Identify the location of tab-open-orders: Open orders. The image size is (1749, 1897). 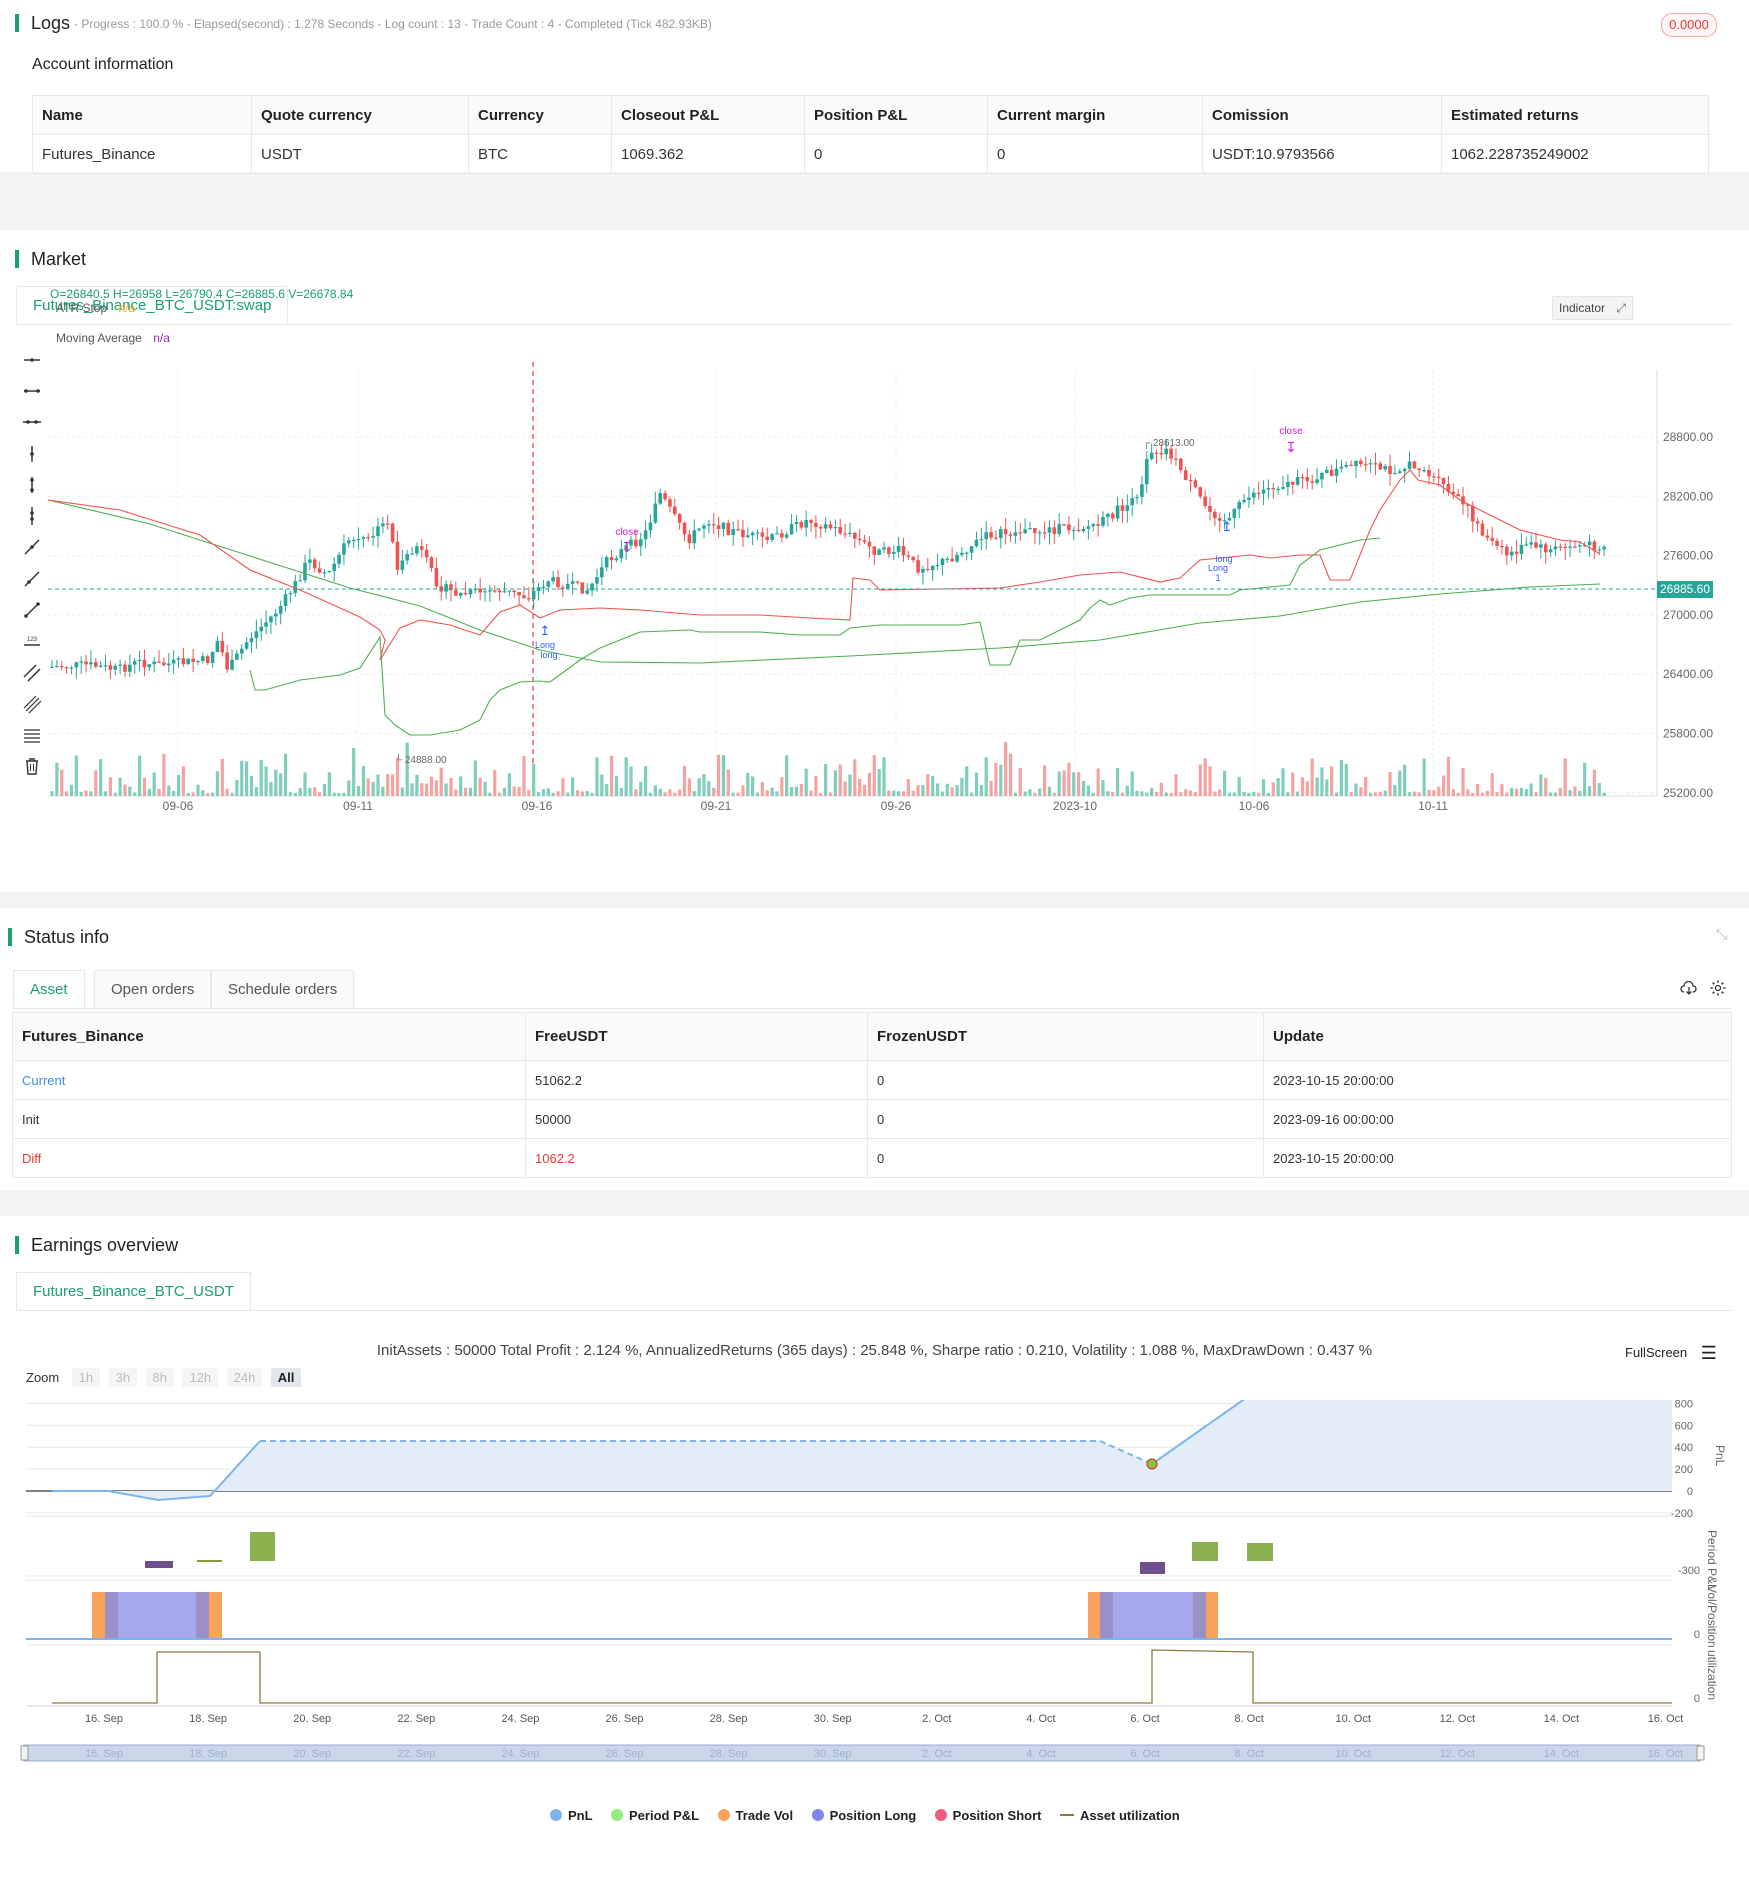
(153, 989).